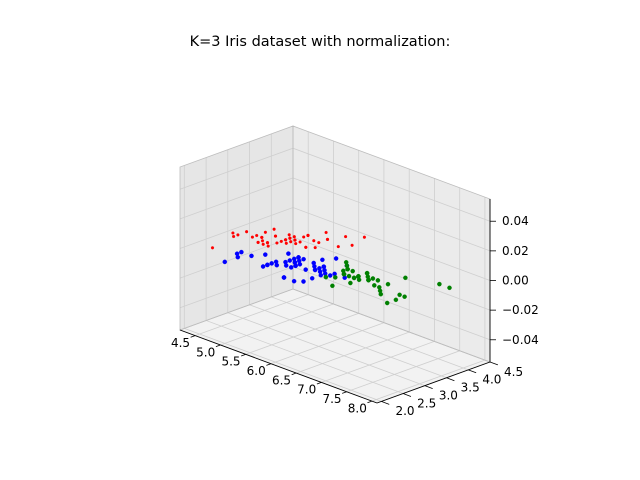 This screenshot has height=480, width=640. I want to click on y-tick-label: 4.0, so click(491, 380).